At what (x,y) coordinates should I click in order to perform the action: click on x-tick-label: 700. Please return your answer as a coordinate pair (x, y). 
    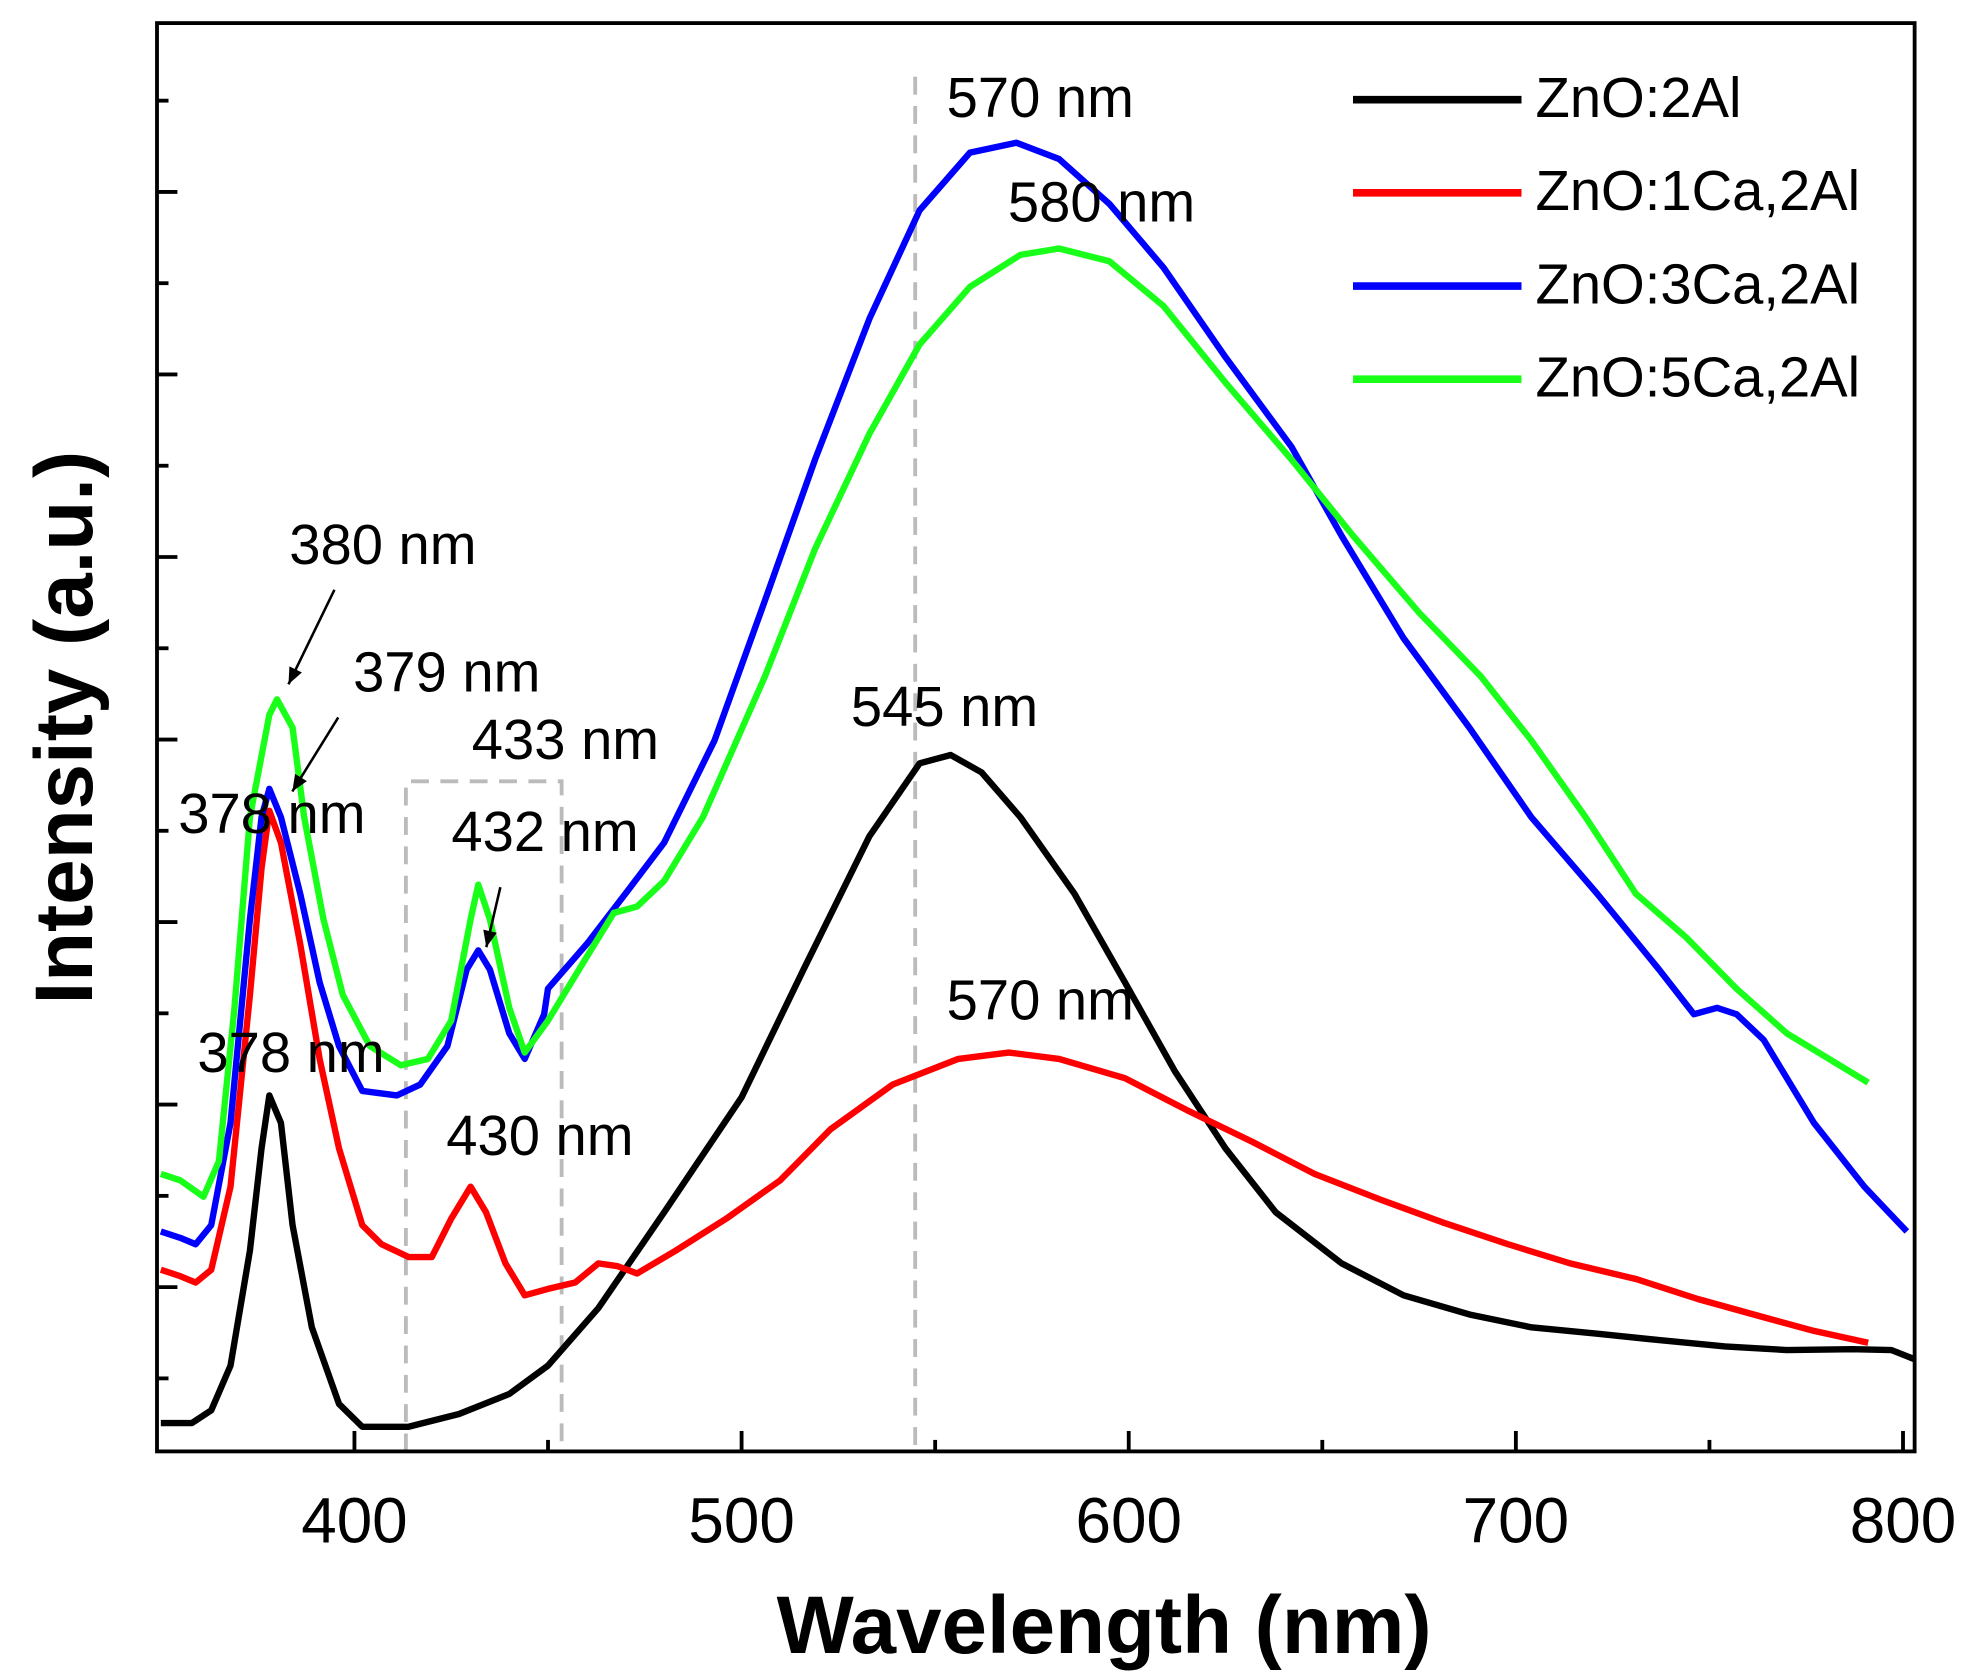
    Looking at the image, I should click on (1516, 1520).